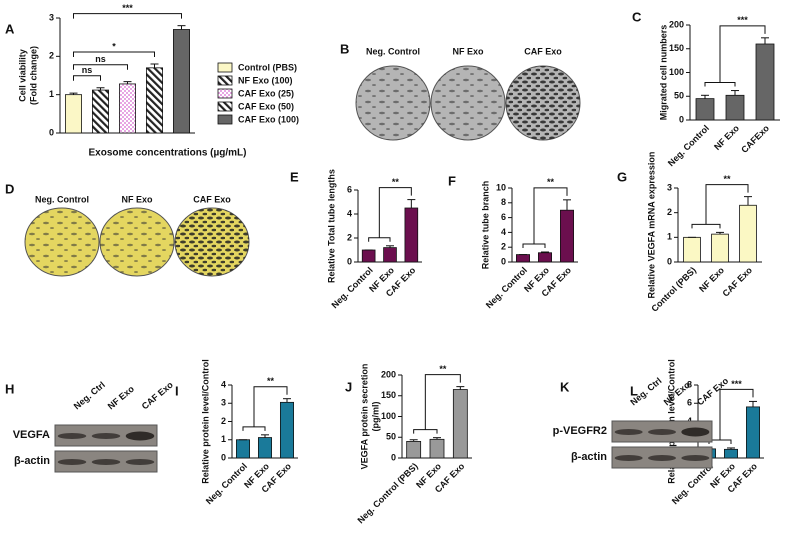  What do you see at coordinates (679, 96) in the screenshot?
I see `y-tick-label: 50` at bounding box center [679, 96].